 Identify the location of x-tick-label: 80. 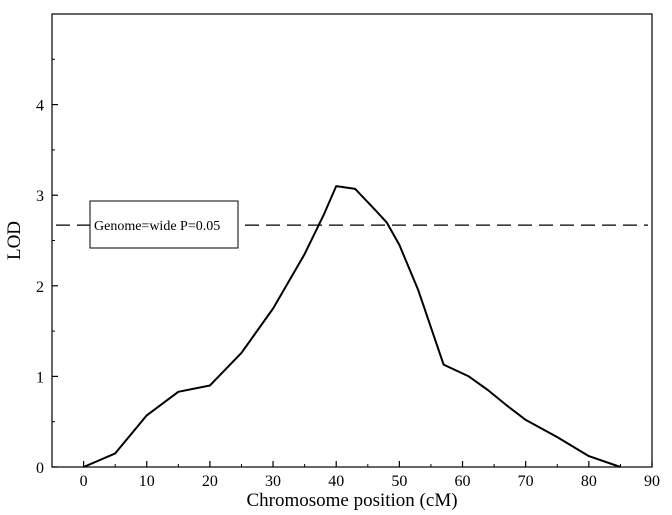
(589, 481).